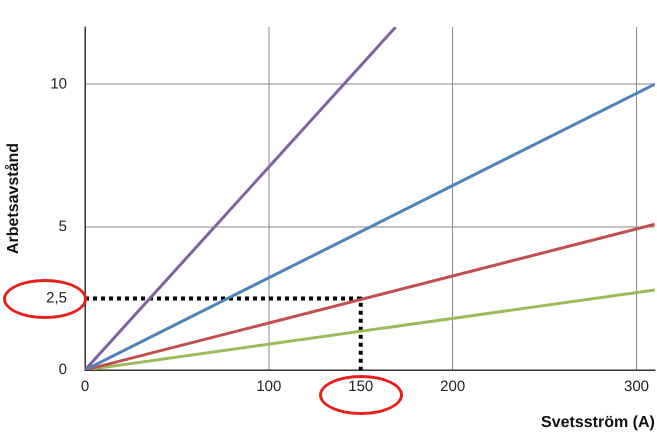 Image resolution: width=657 pixels, height=436 pixels. Describe the element at coordinates (13, 198) in the screenshot. I see `y-axis-title: Arbetsavstånd` at that location.